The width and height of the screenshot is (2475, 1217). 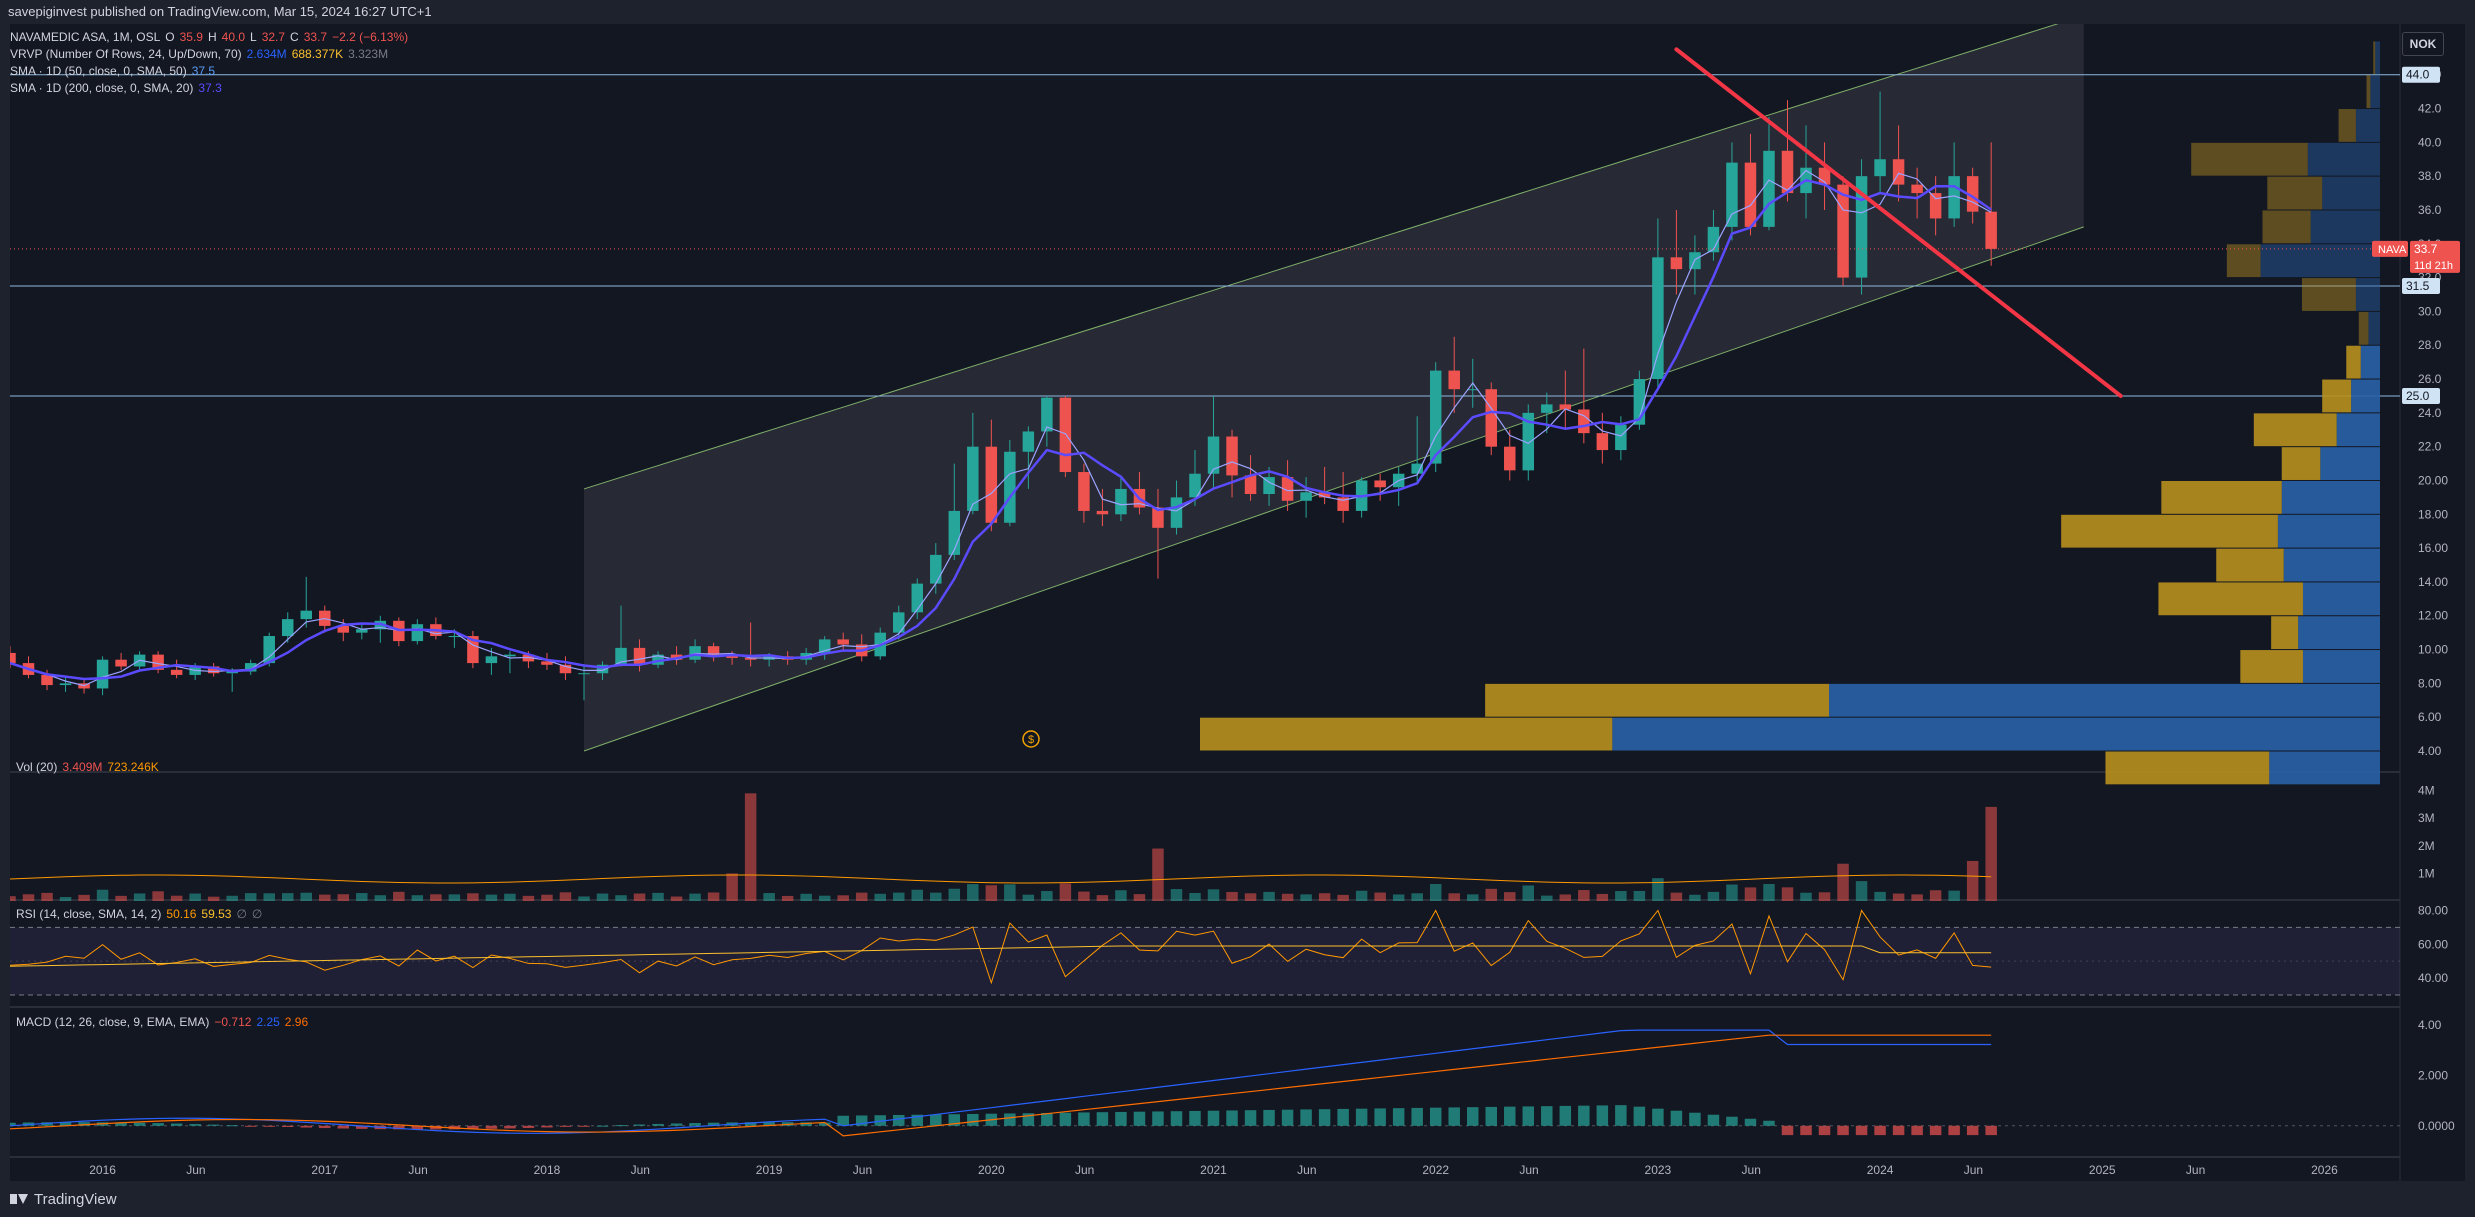 I want to click on price-axis-tick: 42.0, so click(x=2430, y=109).